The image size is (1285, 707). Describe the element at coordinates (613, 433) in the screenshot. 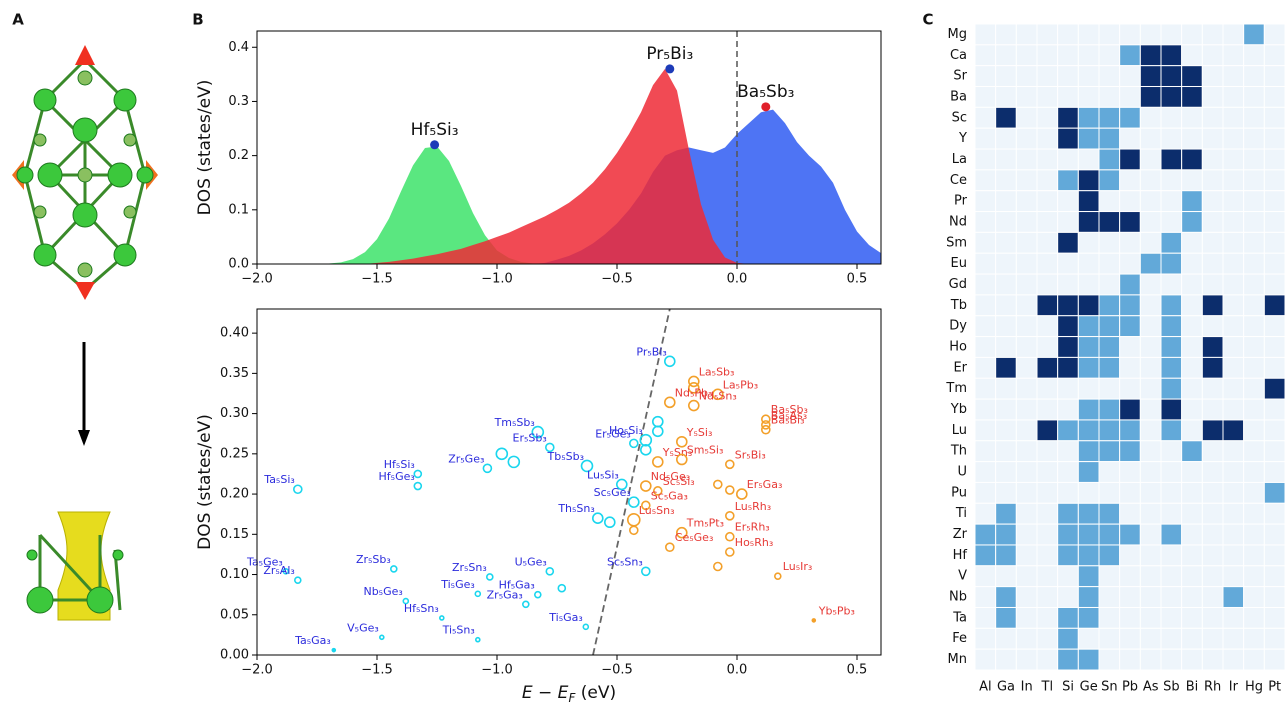

I see `point-label: Er₅Ge₃` at that location.